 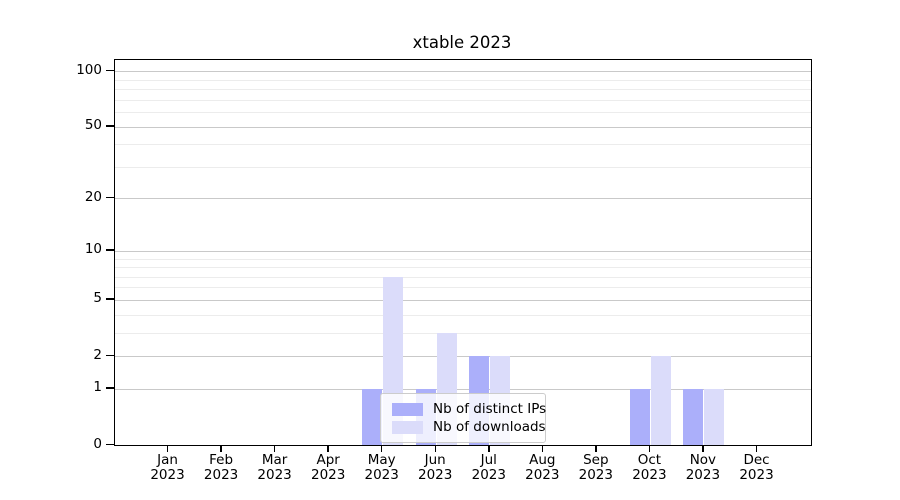 What do you see at coordinates (649, 448) in the screenshot?
I see `x-tick-mark-oct` at bounding box center [649, 448].